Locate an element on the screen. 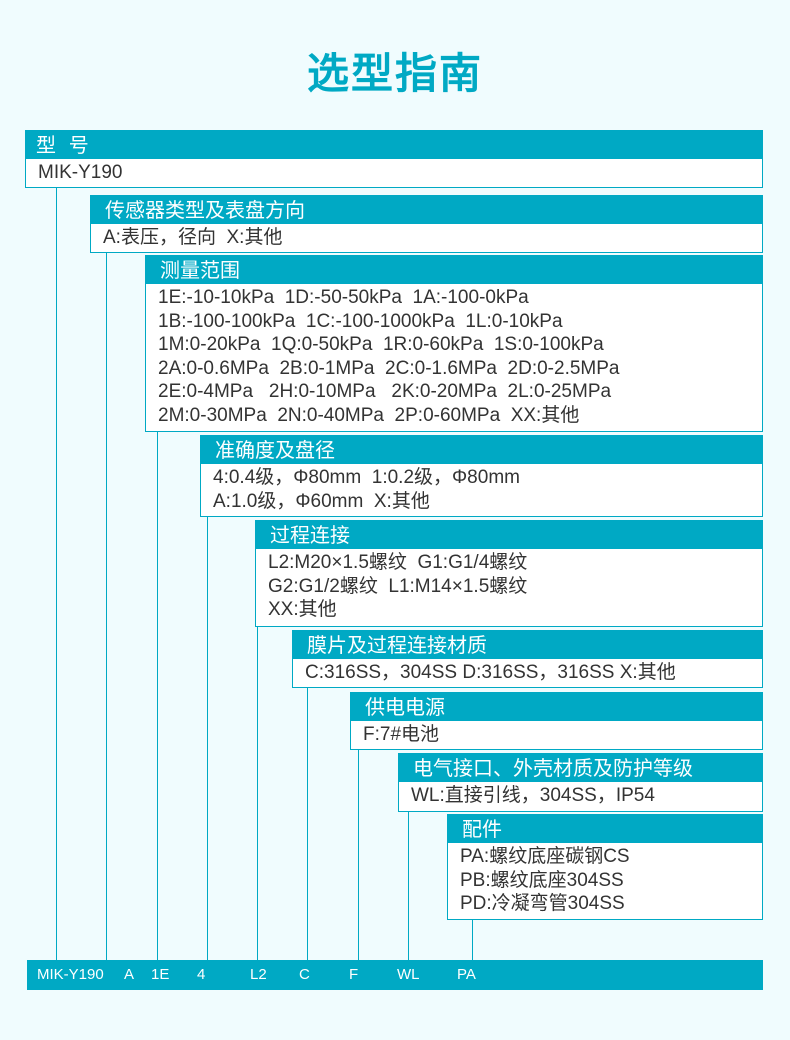 The height and width of the screenshot is (1040, 790). code-segment: C is located at coordinates (304, 974).